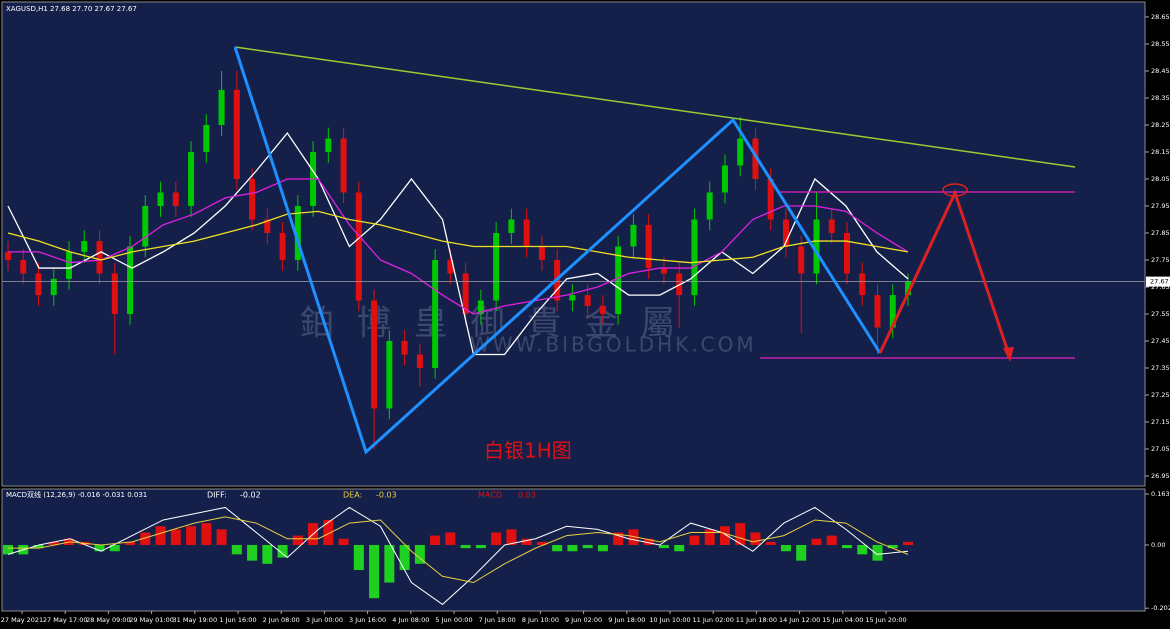 This screenshot has height=629, width=1170. What do you see at coordinates (386, 495) in the screenshot?
I see `dea-value: -0.03` at bounding box center [386, 495].